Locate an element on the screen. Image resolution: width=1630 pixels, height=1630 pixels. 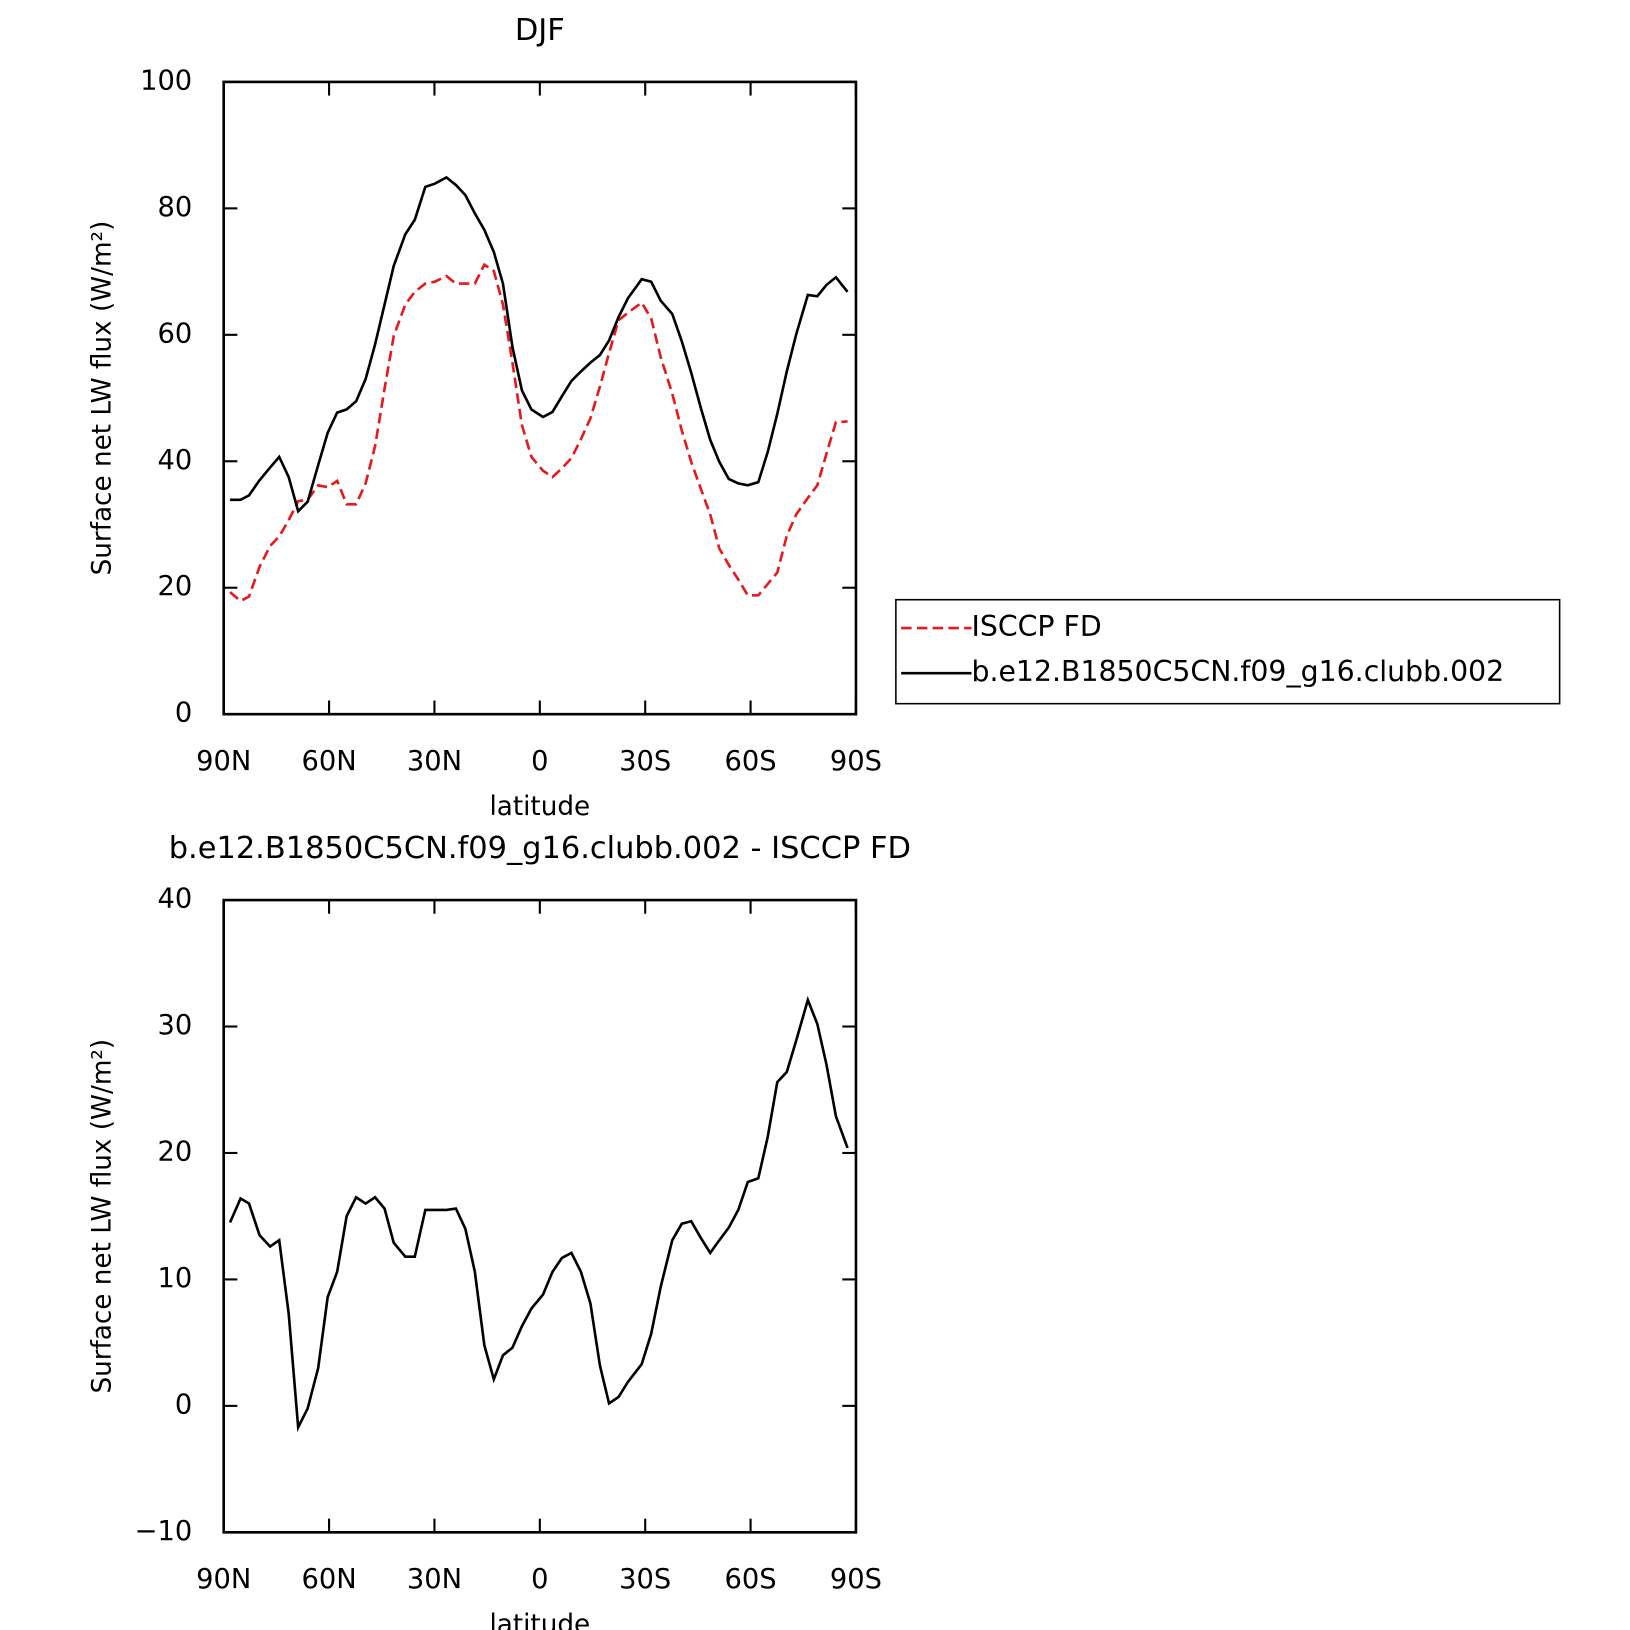
legend-label: ISCCP FD is located at coordinates (1036, 626).